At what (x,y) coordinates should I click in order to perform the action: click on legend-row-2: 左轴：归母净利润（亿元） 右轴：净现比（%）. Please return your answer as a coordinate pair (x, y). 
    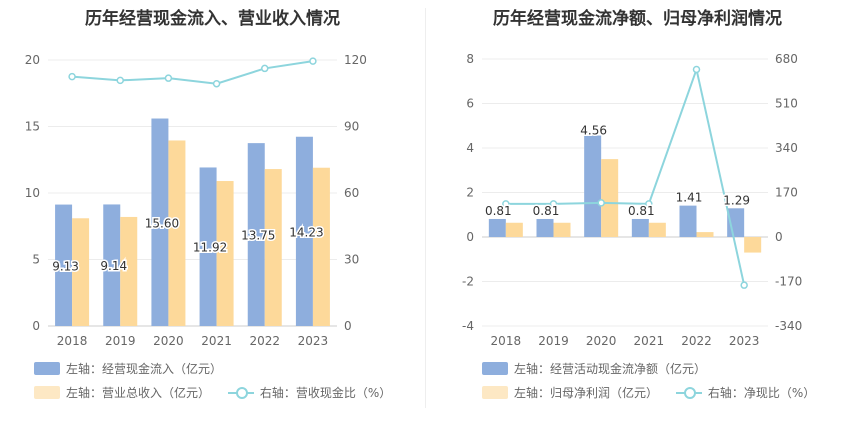
    Looking at the image, I should click on (655, 393).